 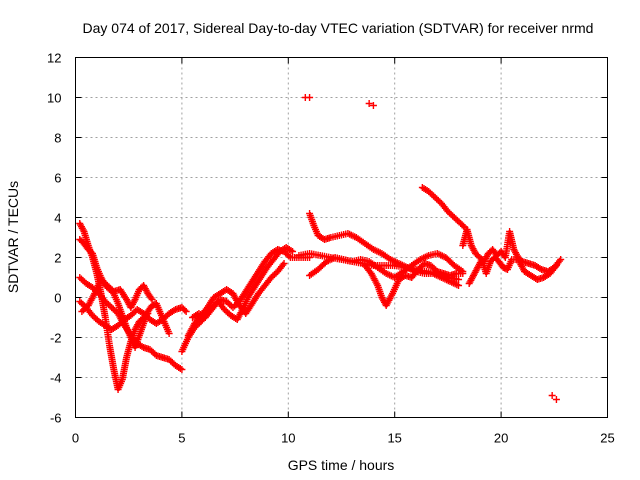 What do you see at coordinates (288, 438) in the screenshot?
I see `x-tick-label: 10` at bounding box center [288, 438].